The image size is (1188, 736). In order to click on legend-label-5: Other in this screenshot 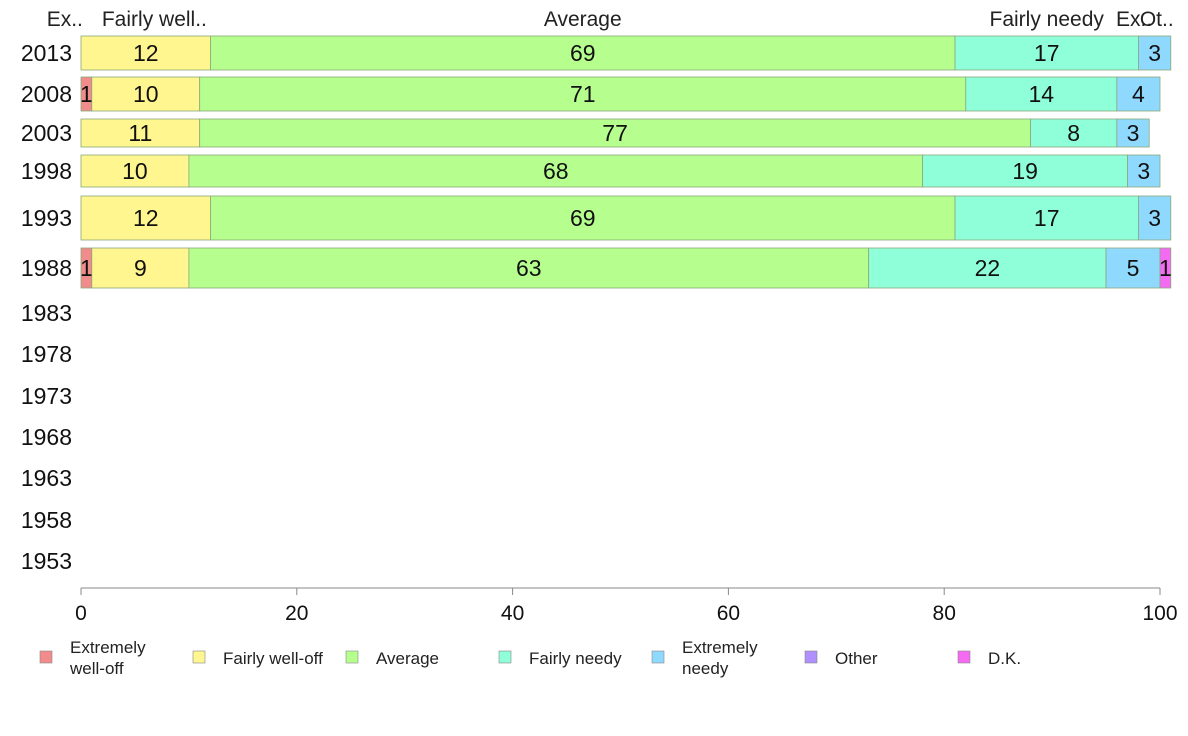, I will do `click(856, 658)`.